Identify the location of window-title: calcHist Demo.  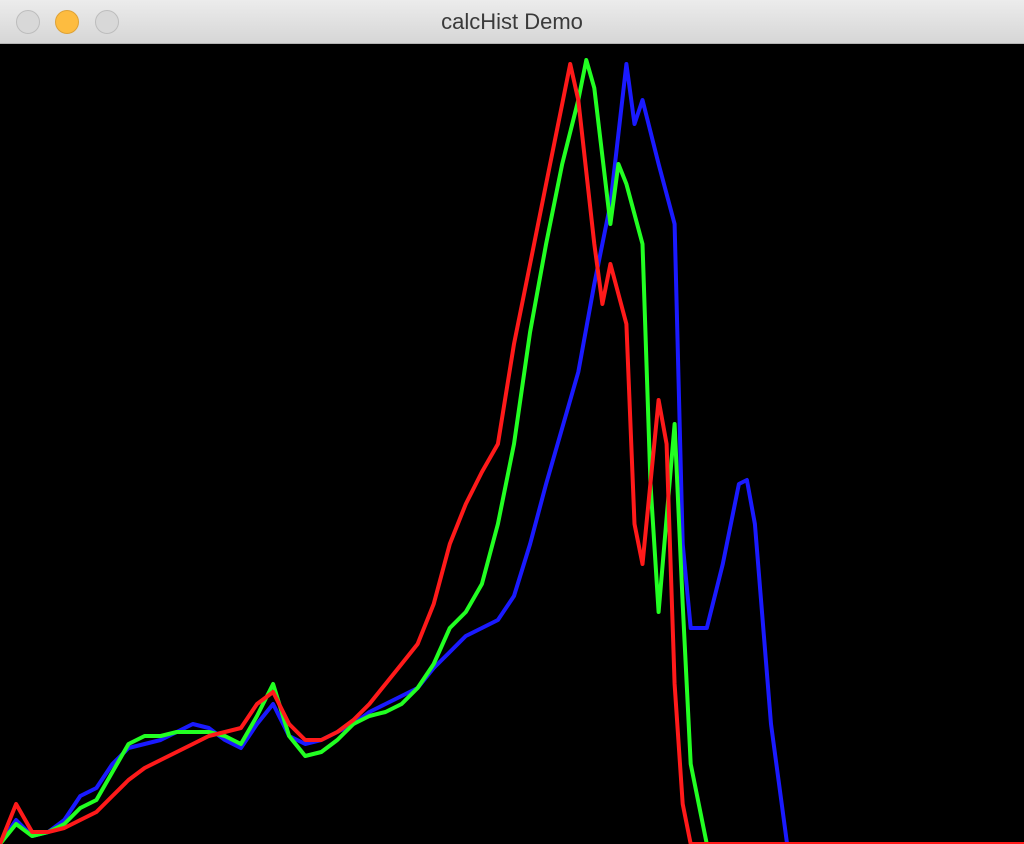
(512, 21).